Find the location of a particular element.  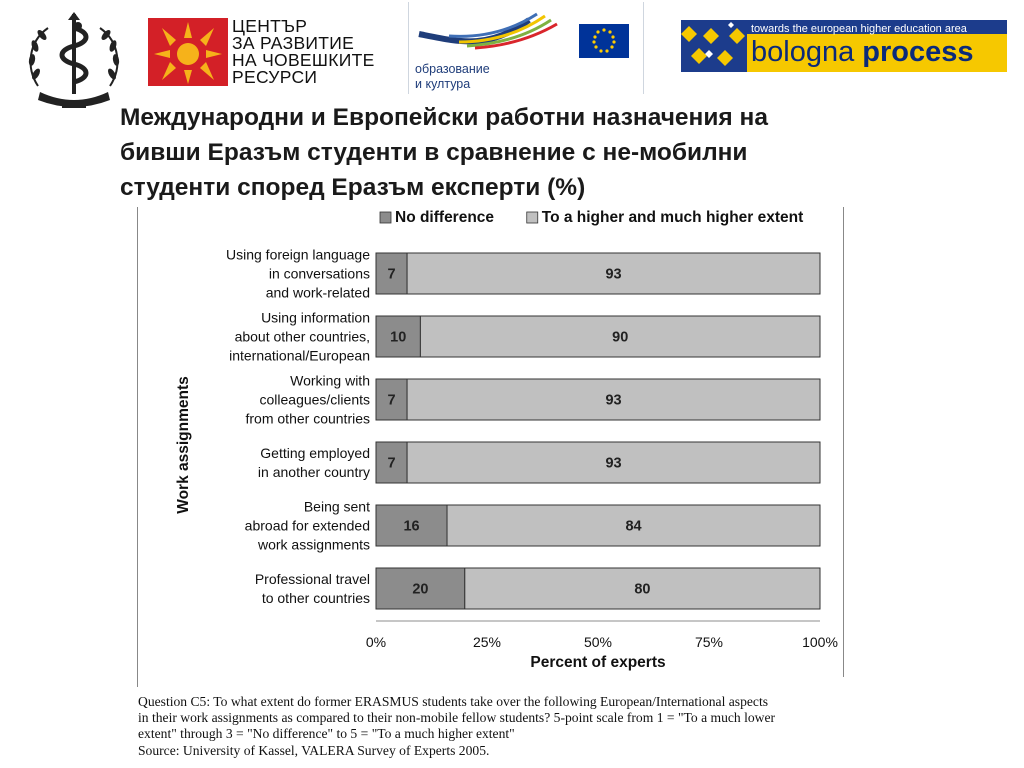

y-axis-title: Work assignments is located at coordinates (183, 445).